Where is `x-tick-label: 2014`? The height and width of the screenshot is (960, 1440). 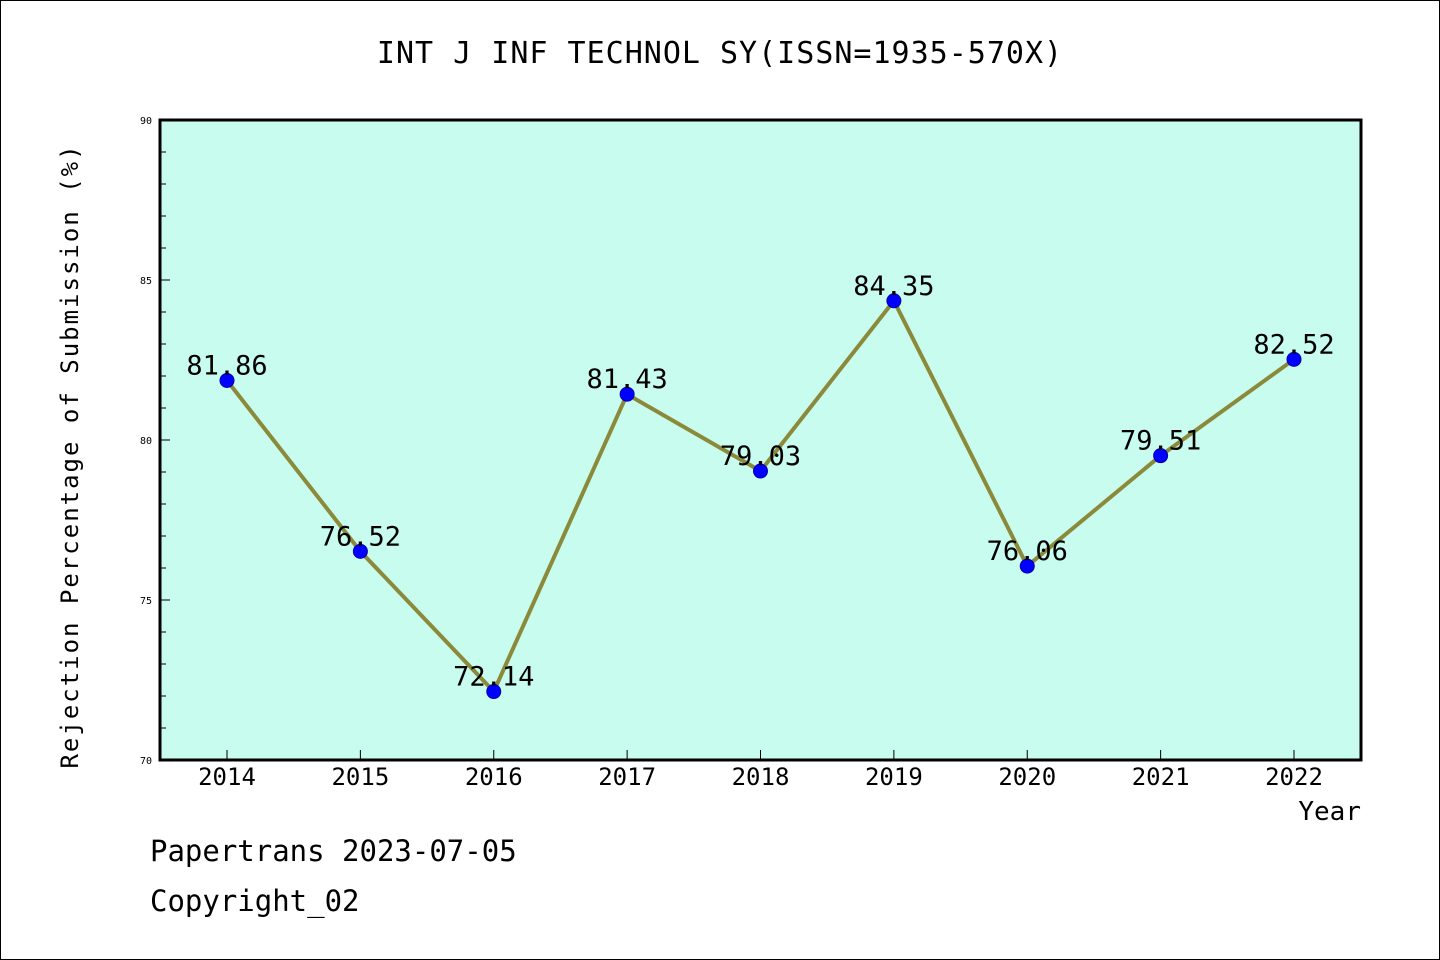
x-tick-label: 2014 is located at coordinates (227, 777).